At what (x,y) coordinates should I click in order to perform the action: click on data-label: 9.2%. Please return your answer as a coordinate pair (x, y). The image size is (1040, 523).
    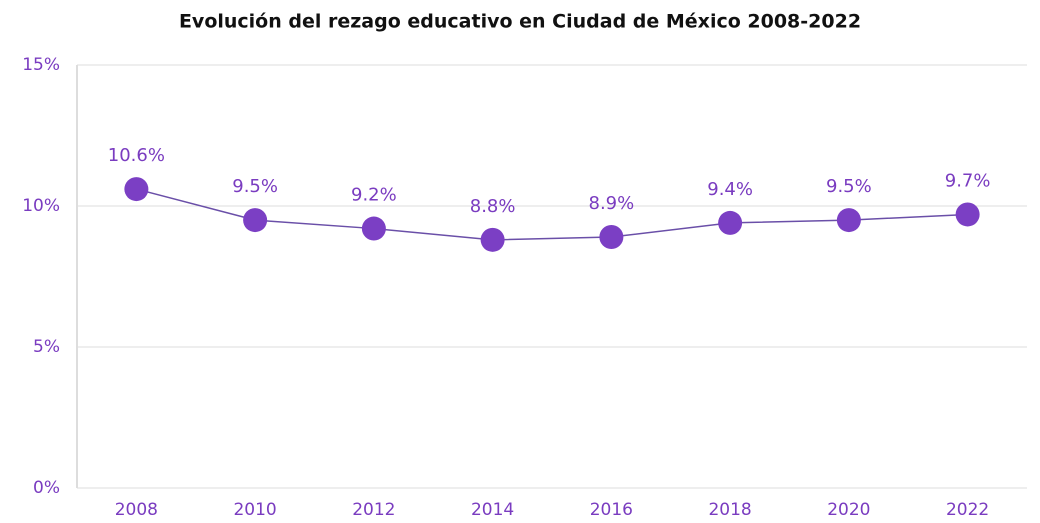
    Looking at the image, I should click on (374, 195).